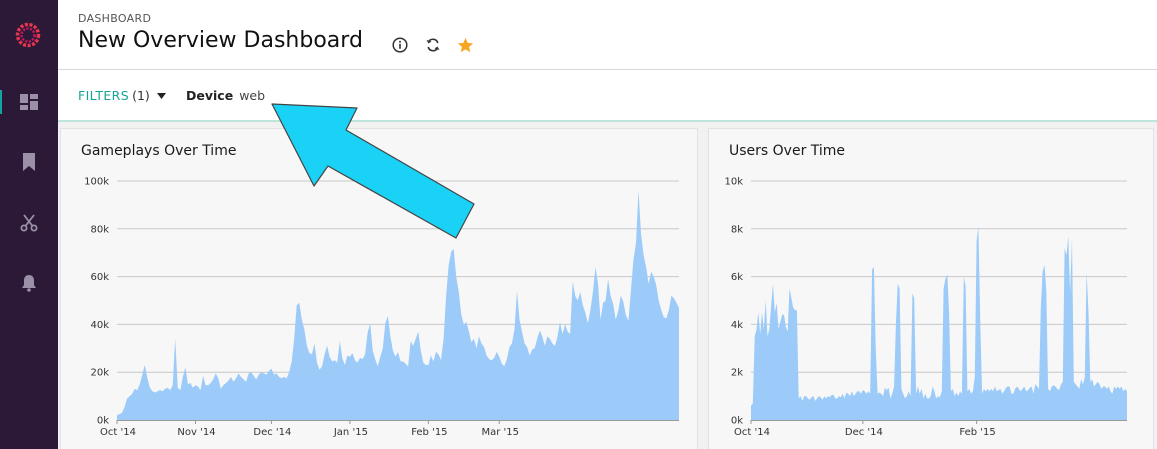  I want to click on y-tick-label: 10k, so click(733, 182).